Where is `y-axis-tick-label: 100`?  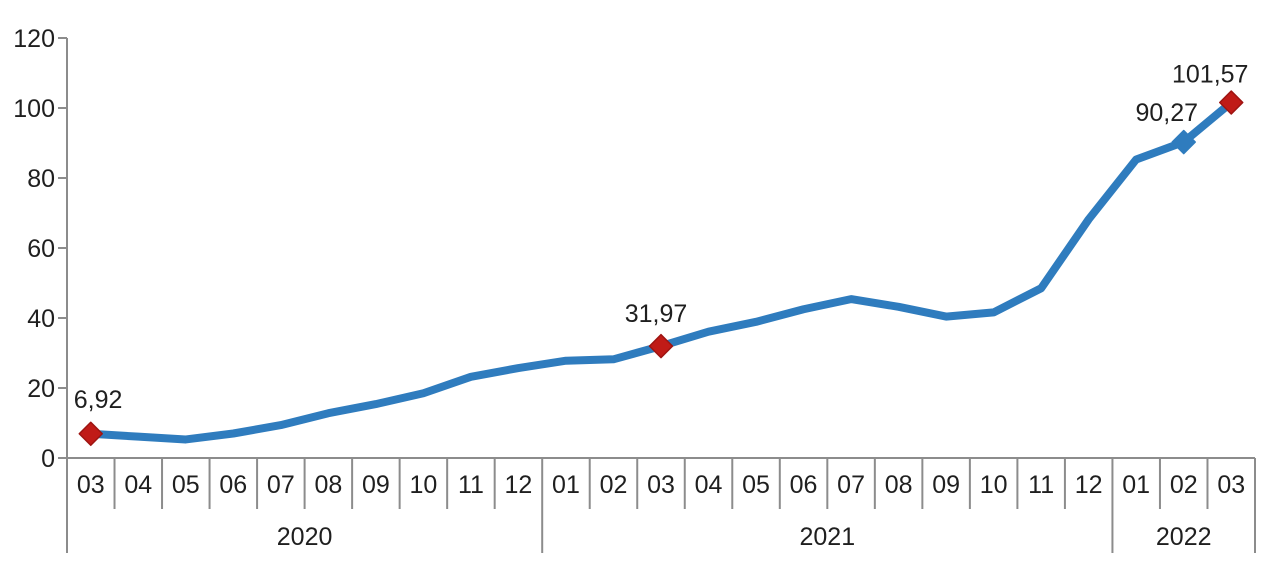
y-axis-tick-label: 100 is located at coordinates (34, 109).